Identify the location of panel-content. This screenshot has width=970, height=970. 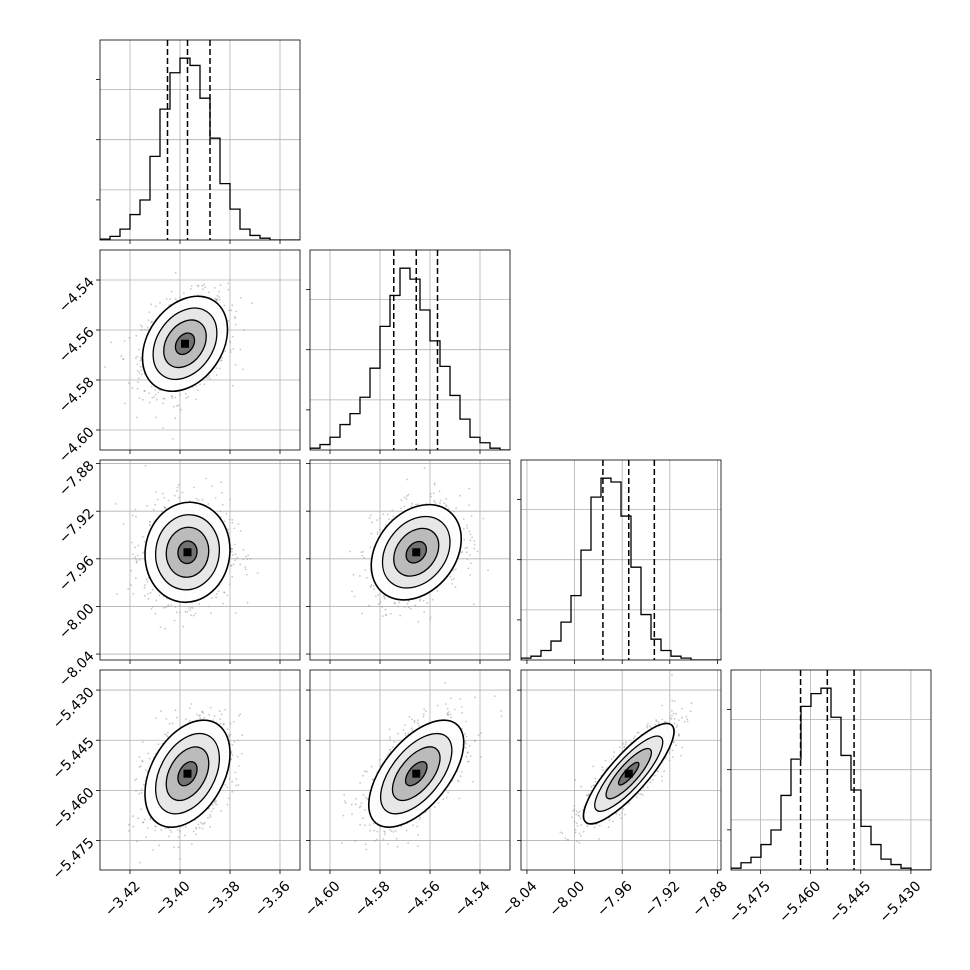
(185, 783).